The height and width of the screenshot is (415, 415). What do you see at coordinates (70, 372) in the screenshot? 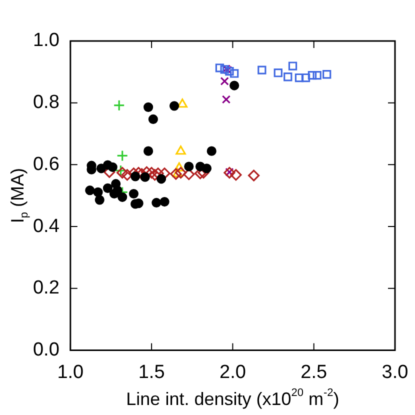
I see `x-tick-label: 1.0` at bounding box center [70, 372].